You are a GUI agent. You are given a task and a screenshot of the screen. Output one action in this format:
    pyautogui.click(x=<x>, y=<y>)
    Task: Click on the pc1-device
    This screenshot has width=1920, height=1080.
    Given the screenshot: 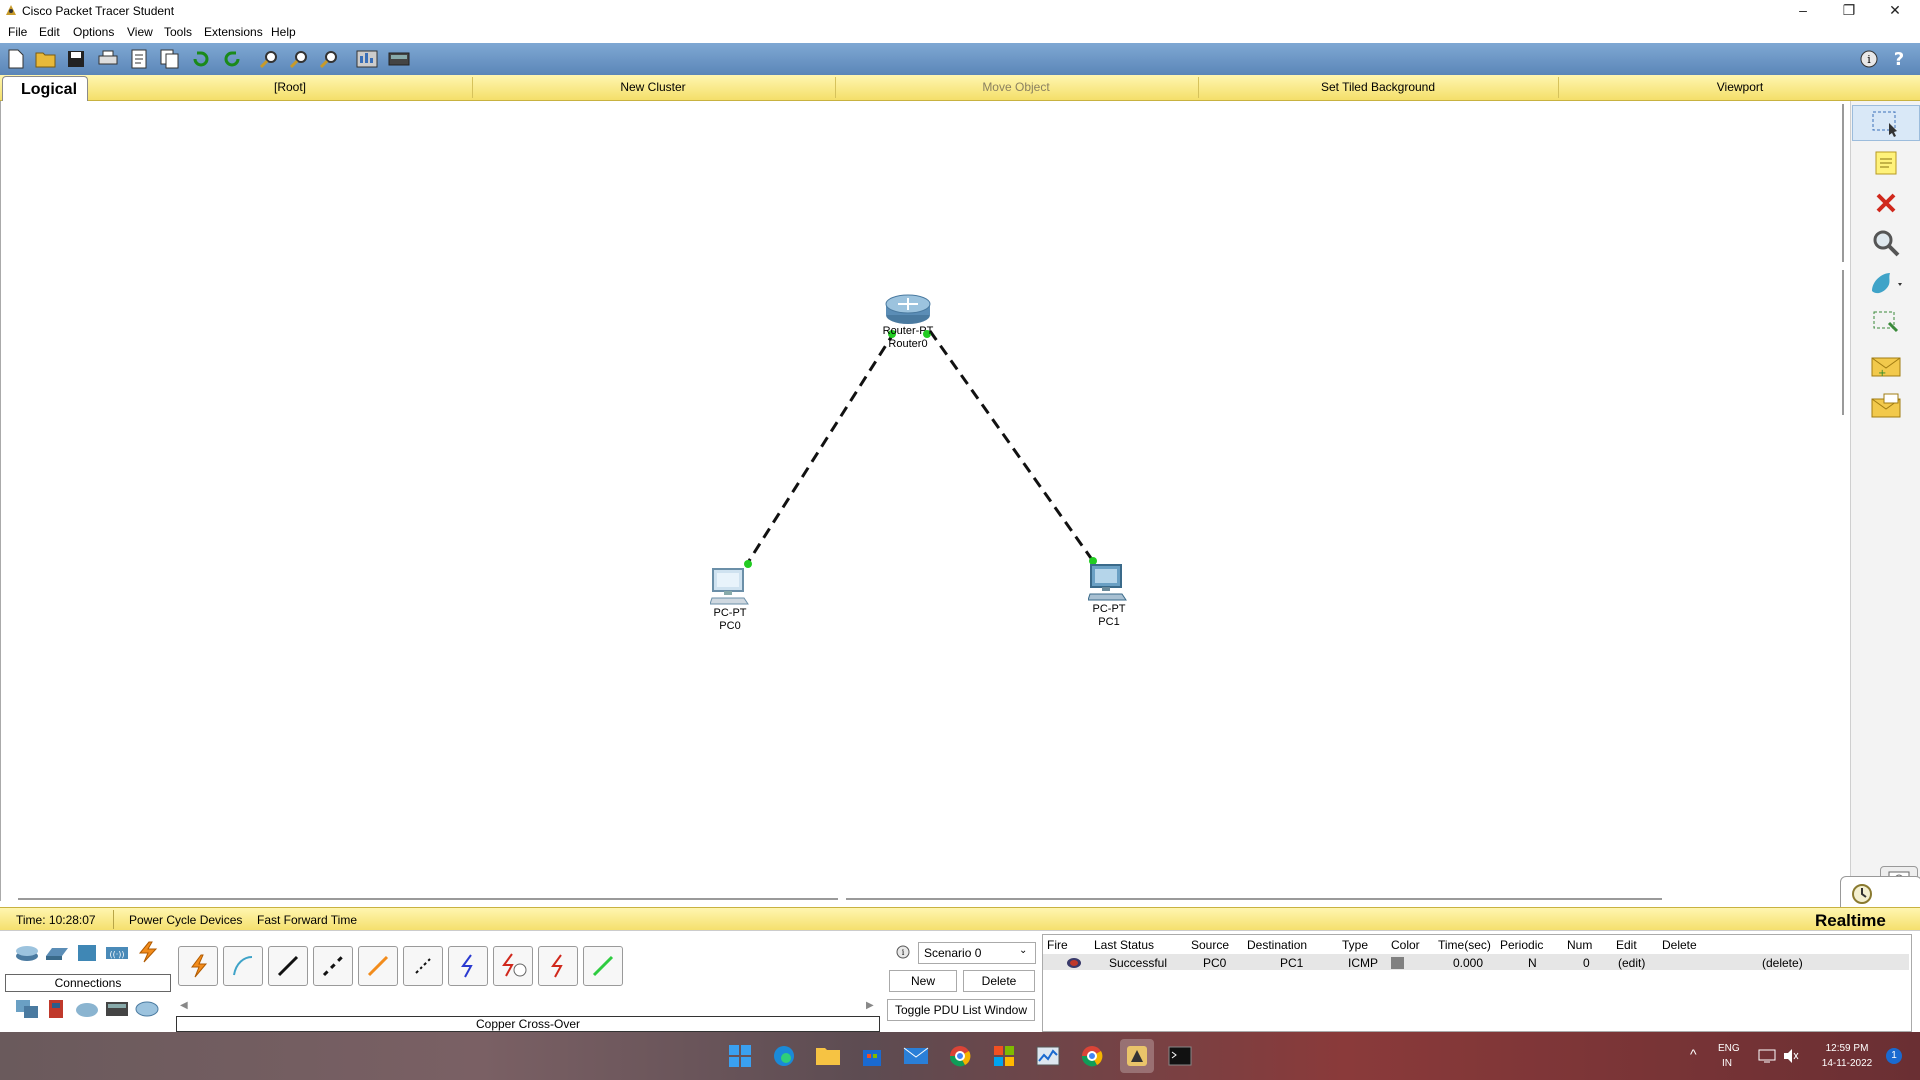 What is the action you would take?
    pyautogui.click(x=1107, y=583)
    